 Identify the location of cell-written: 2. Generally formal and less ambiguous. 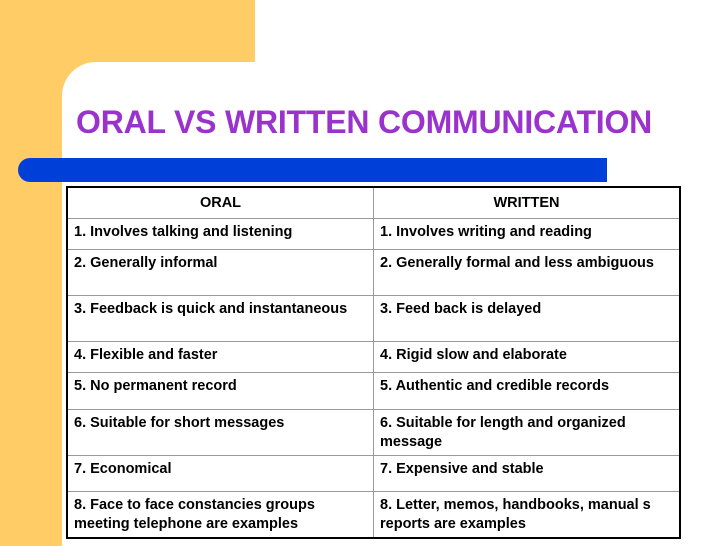
(526, 272).